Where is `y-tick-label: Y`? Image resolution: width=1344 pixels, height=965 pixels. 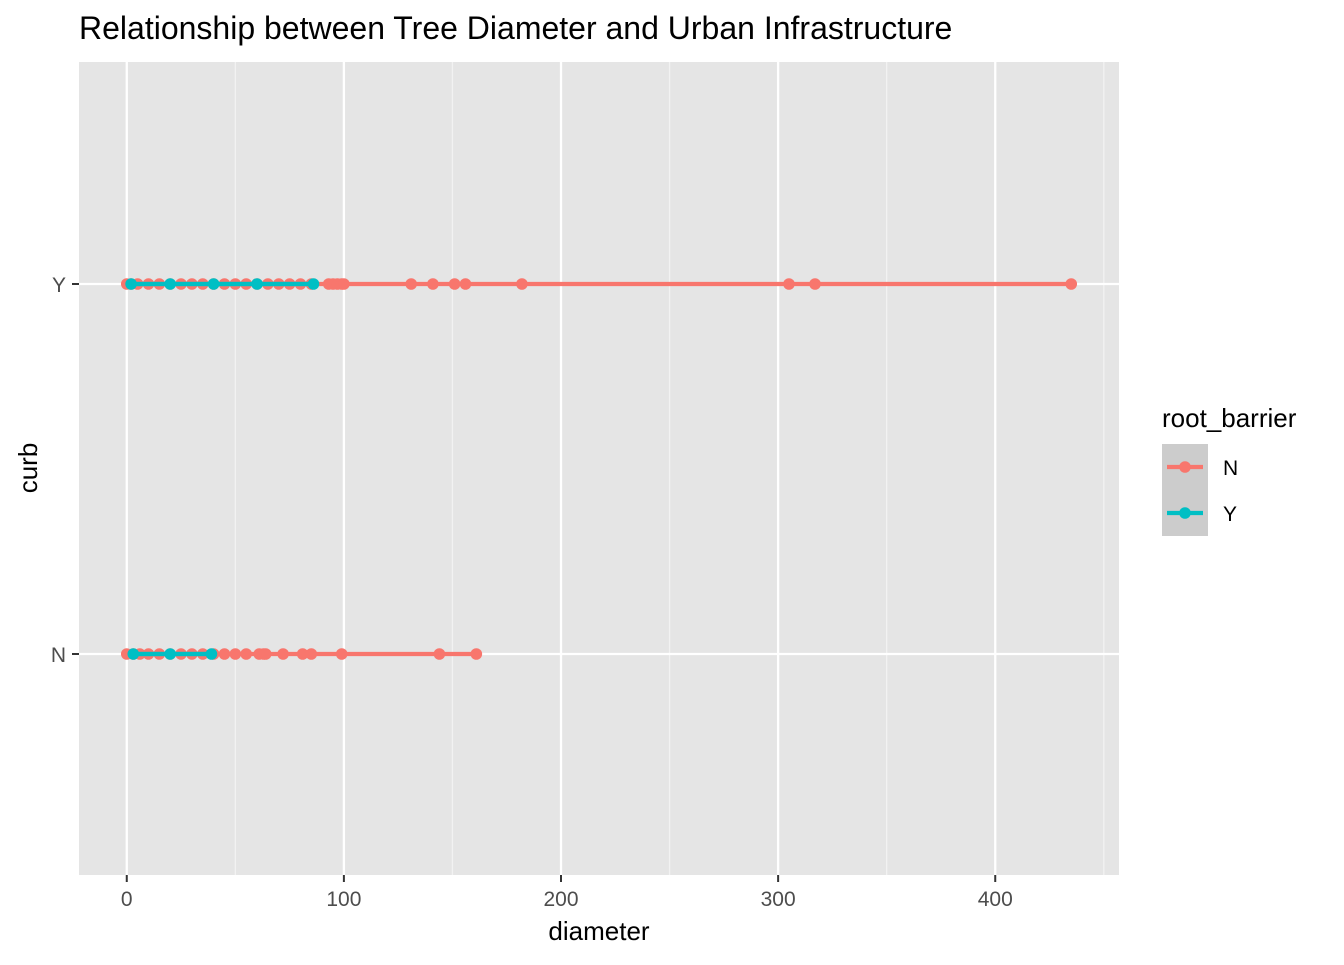 y-tick-label: Y is located at coordinates (59, 285).